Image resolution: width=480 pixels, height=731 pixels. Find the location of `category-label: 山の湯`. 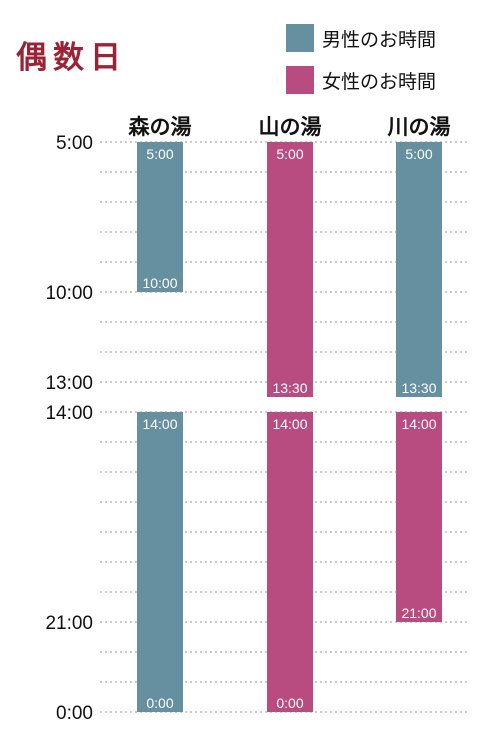

category-label: 山の湯 is located at coordinates (290, 127).